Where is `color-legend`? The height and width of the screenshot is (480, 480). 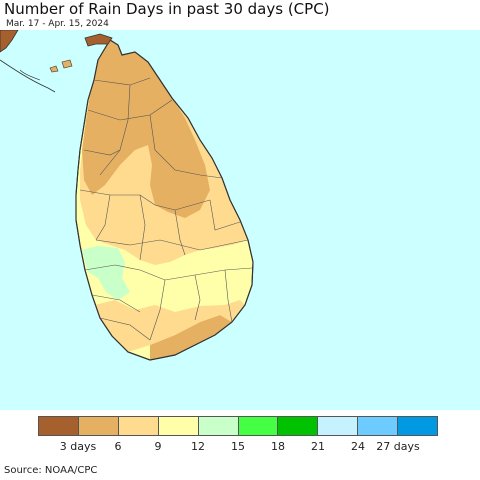
color-legend is located at coordinates (238, 426).